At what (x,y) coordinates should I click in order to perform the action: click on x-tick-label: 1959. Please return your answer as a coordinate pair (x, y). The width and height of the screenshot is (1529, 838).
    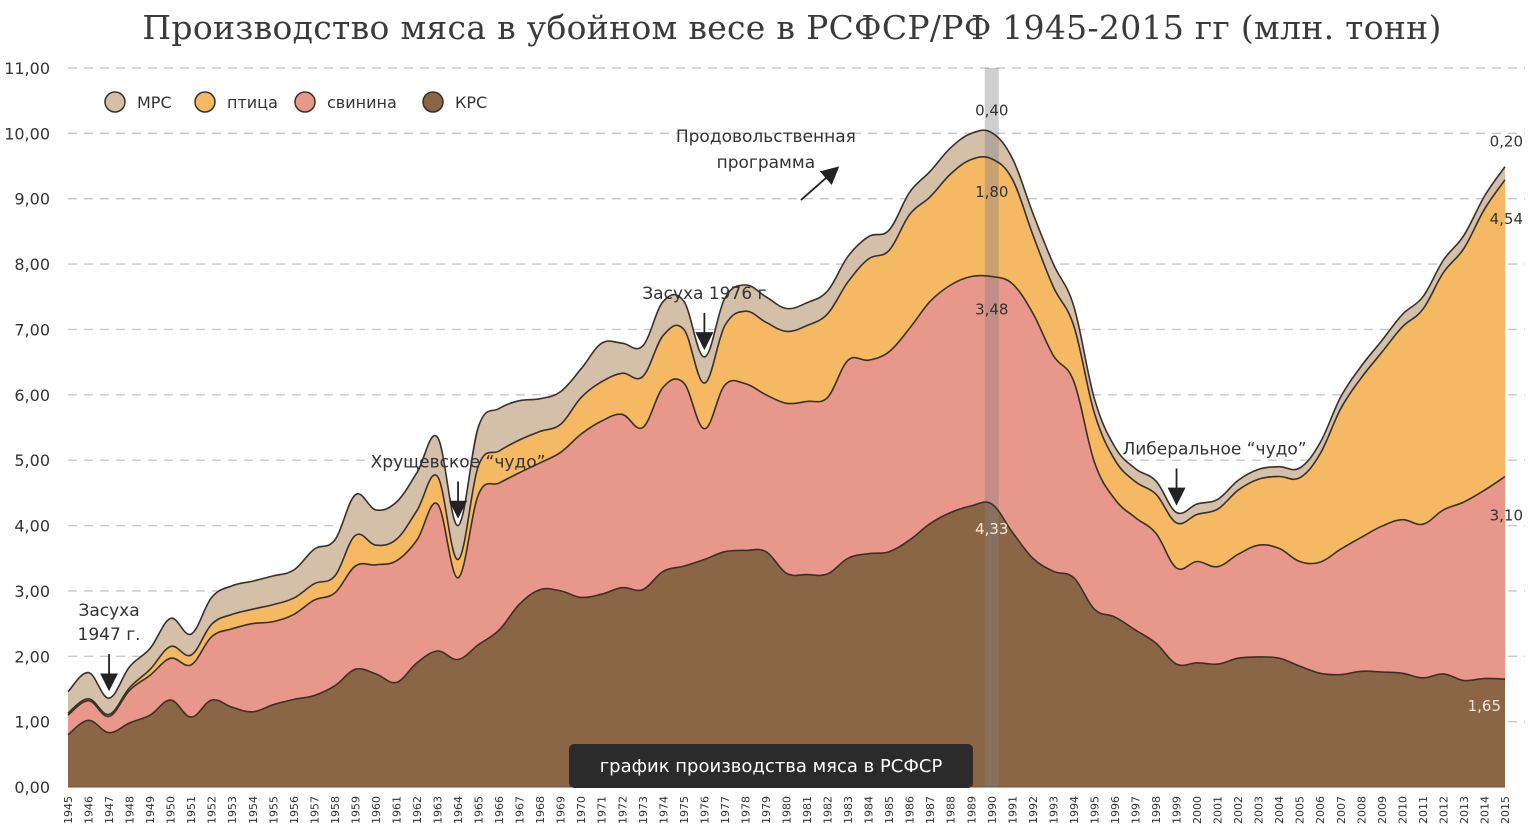
    Looking at the image, I should click on (355, 810).